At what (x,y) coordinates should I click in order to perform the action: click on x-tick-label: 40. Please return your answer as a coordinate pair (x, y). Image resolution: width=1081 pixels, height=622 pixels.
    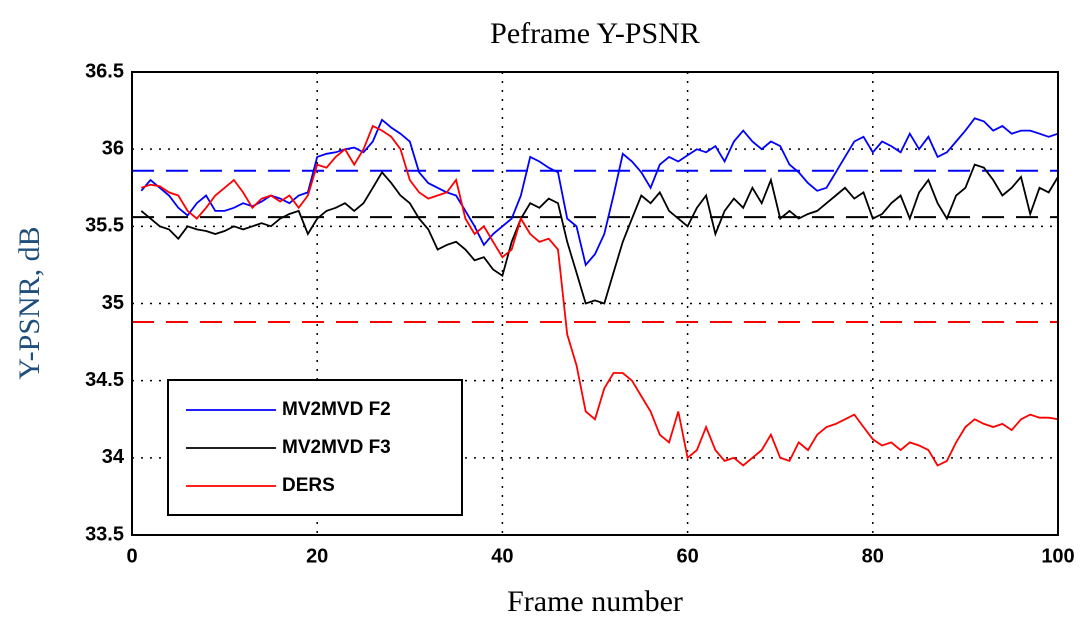
    Looking at the image, I should click on (502, 556).